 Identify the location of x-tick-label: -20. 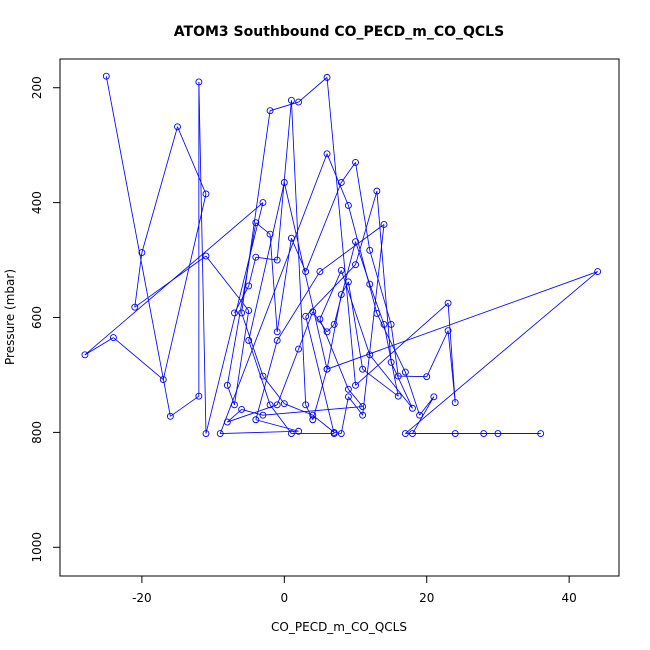
(142, 598).